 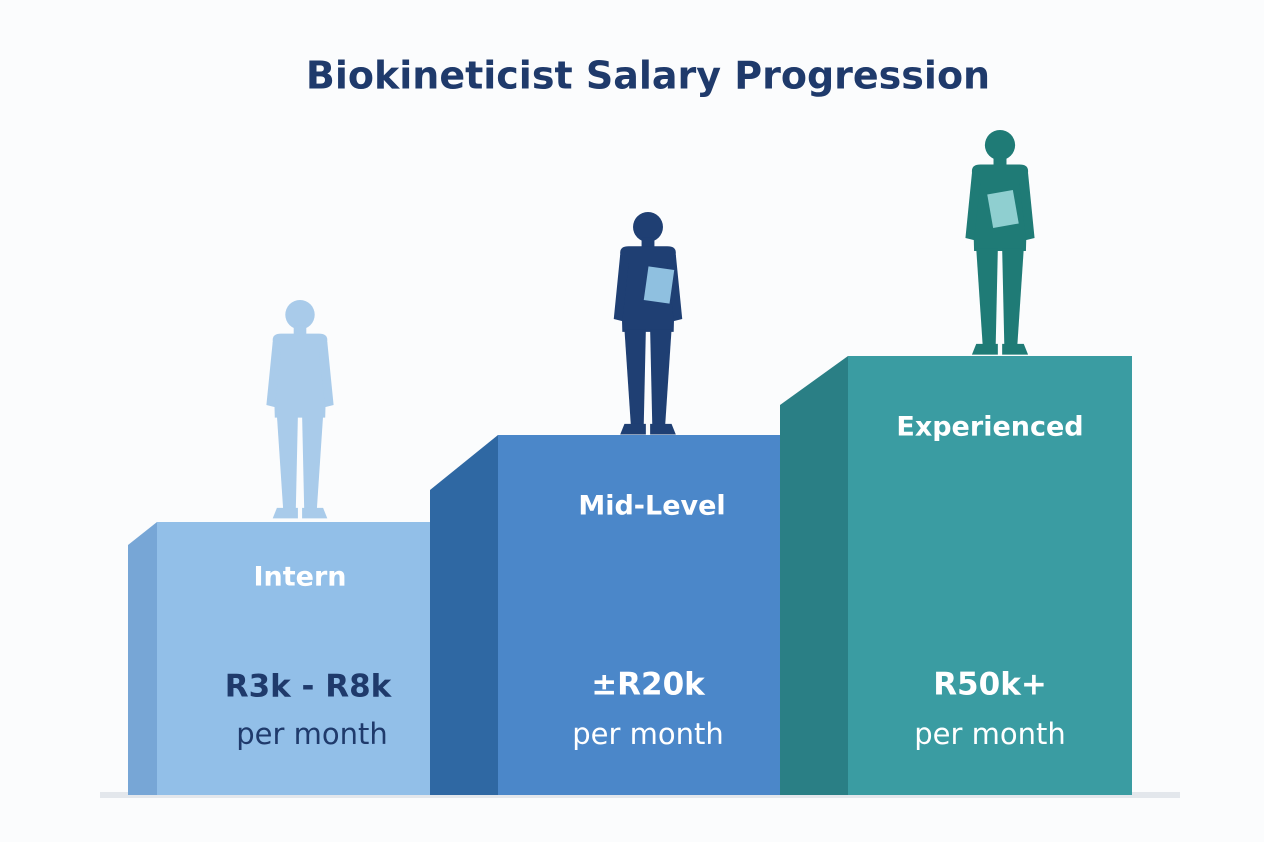 I want to click on podium-intern, so click(x=290, y=658).